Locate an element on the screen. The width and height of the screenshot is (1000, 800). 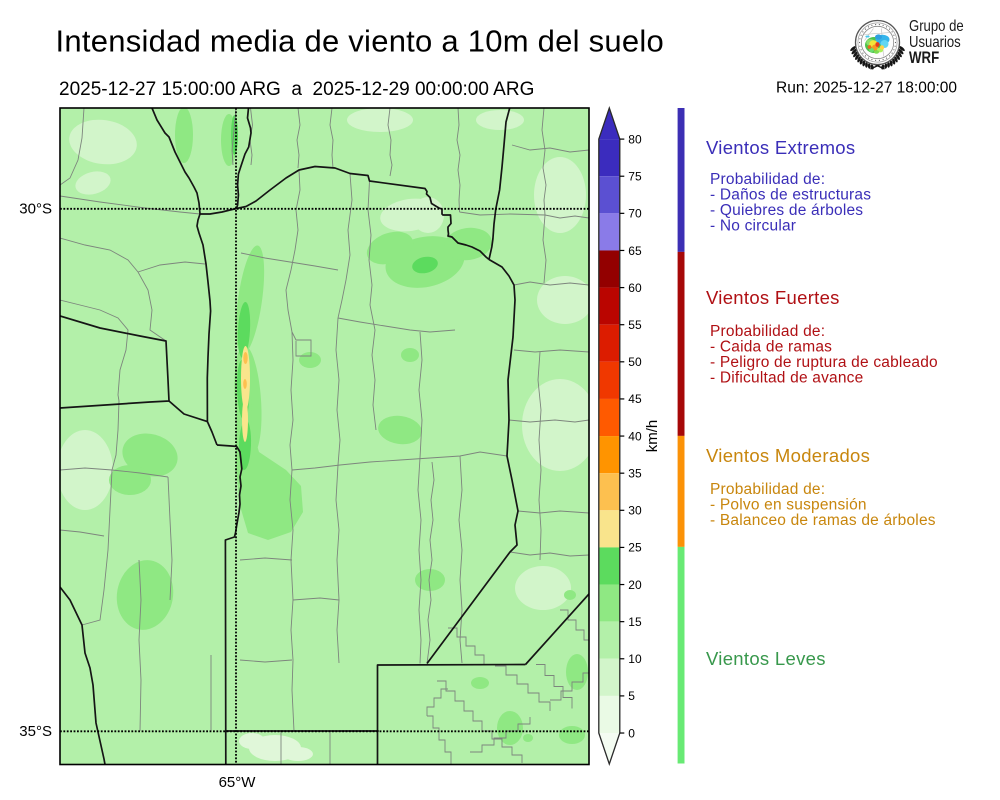
svg-text: - Balanceo de ramas de árboles is located at coordinates (823, 520).